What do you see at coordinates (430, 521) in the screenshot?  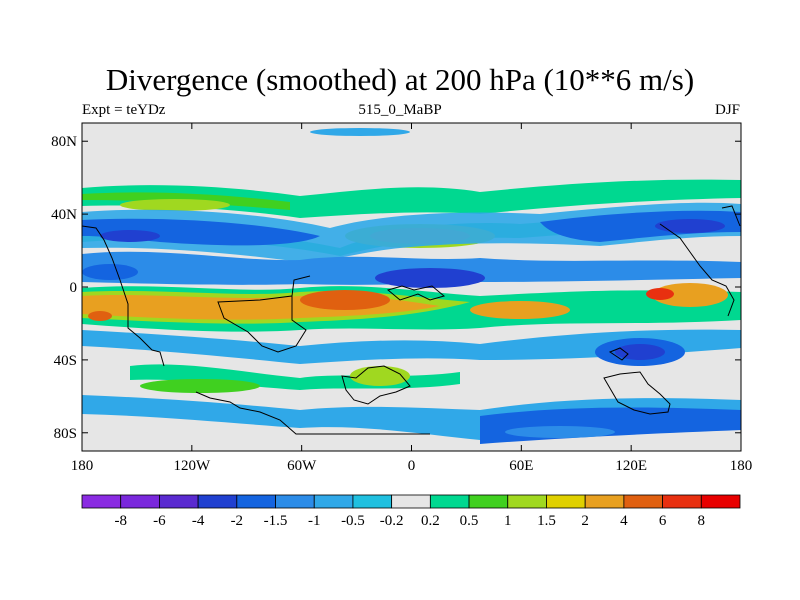 I see `colorbar-label: 0.2` at bounding box center [430, 521].